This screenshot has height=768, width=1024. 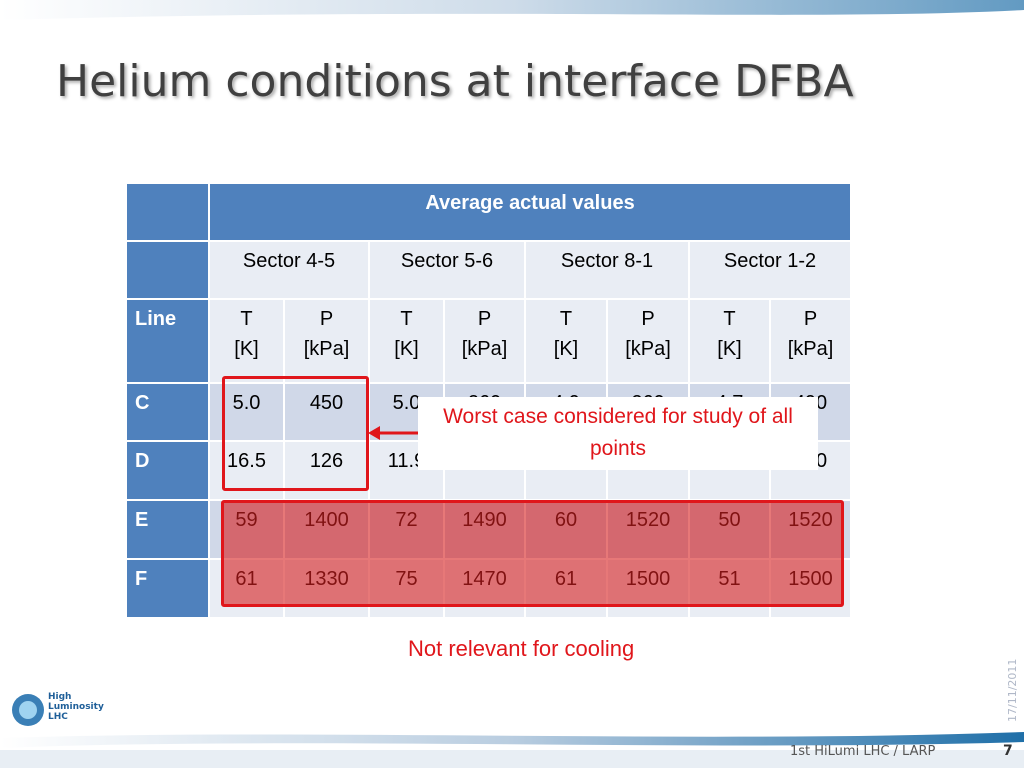 I want to click on sector-header: Sector 8-1, so click(x=607, y=270).